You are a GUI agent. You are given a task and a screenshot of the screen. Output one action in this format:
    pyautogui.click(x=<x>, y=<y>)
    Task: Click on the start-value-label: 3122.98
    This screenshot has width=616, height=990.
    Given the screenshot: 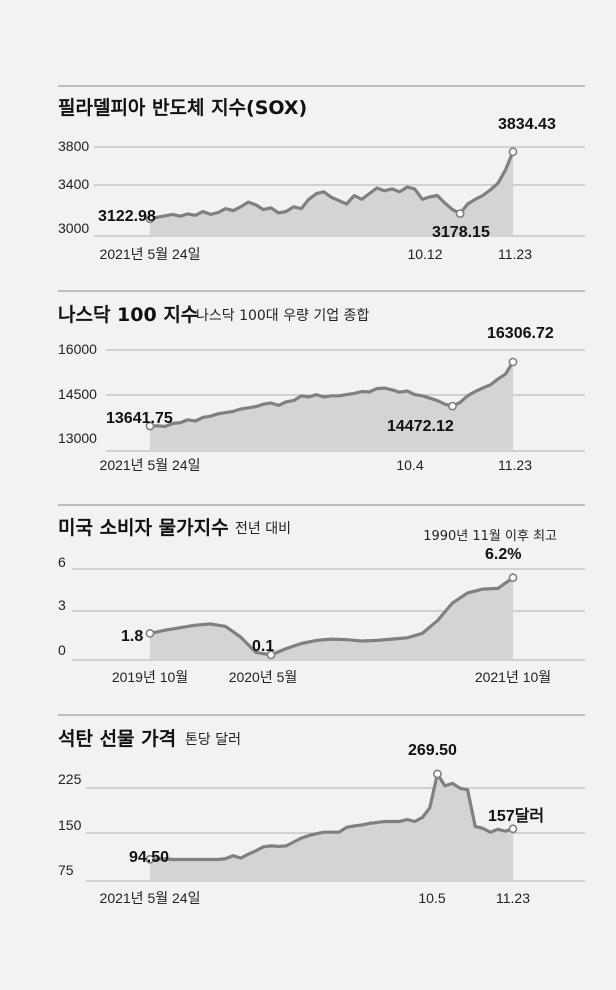 What is the action you would take?
    pyautogui.click(x=127, y=216)
    